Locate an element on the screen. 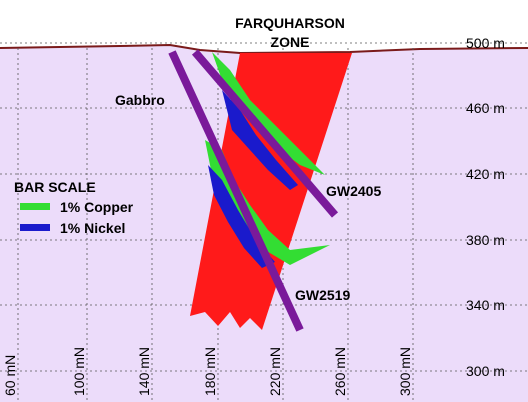 The height and width of the screenshot is (402, 528). northing-label: 140 mN is located at coordinates (144, 371).